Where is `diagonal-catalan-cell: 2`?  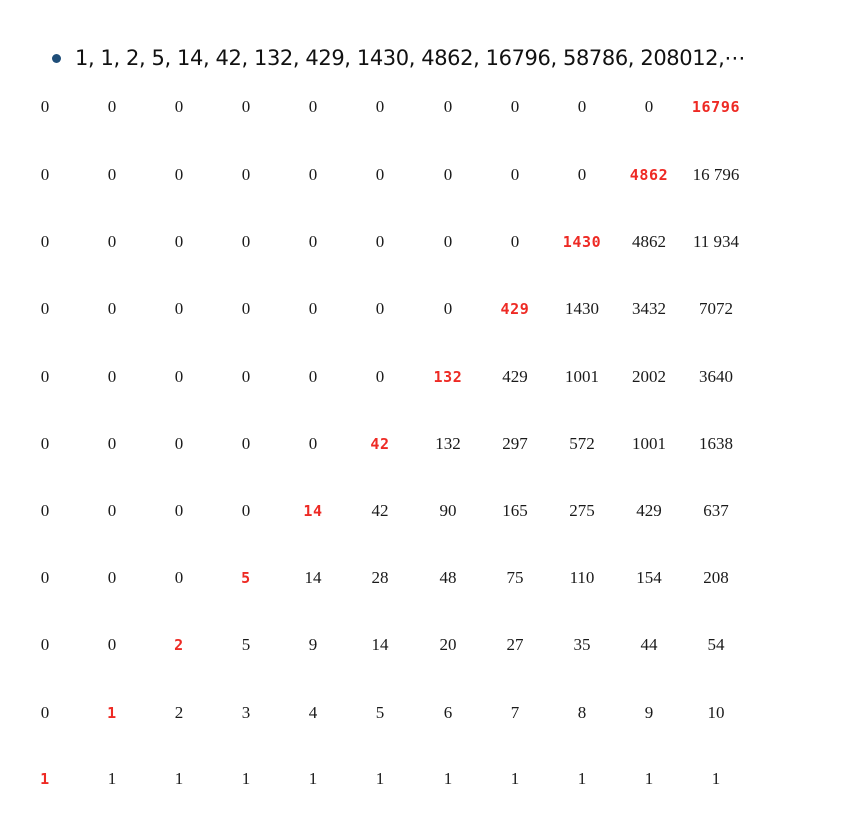
diagonal-catalan-cell: 2 is located at coordinates (179, 645).